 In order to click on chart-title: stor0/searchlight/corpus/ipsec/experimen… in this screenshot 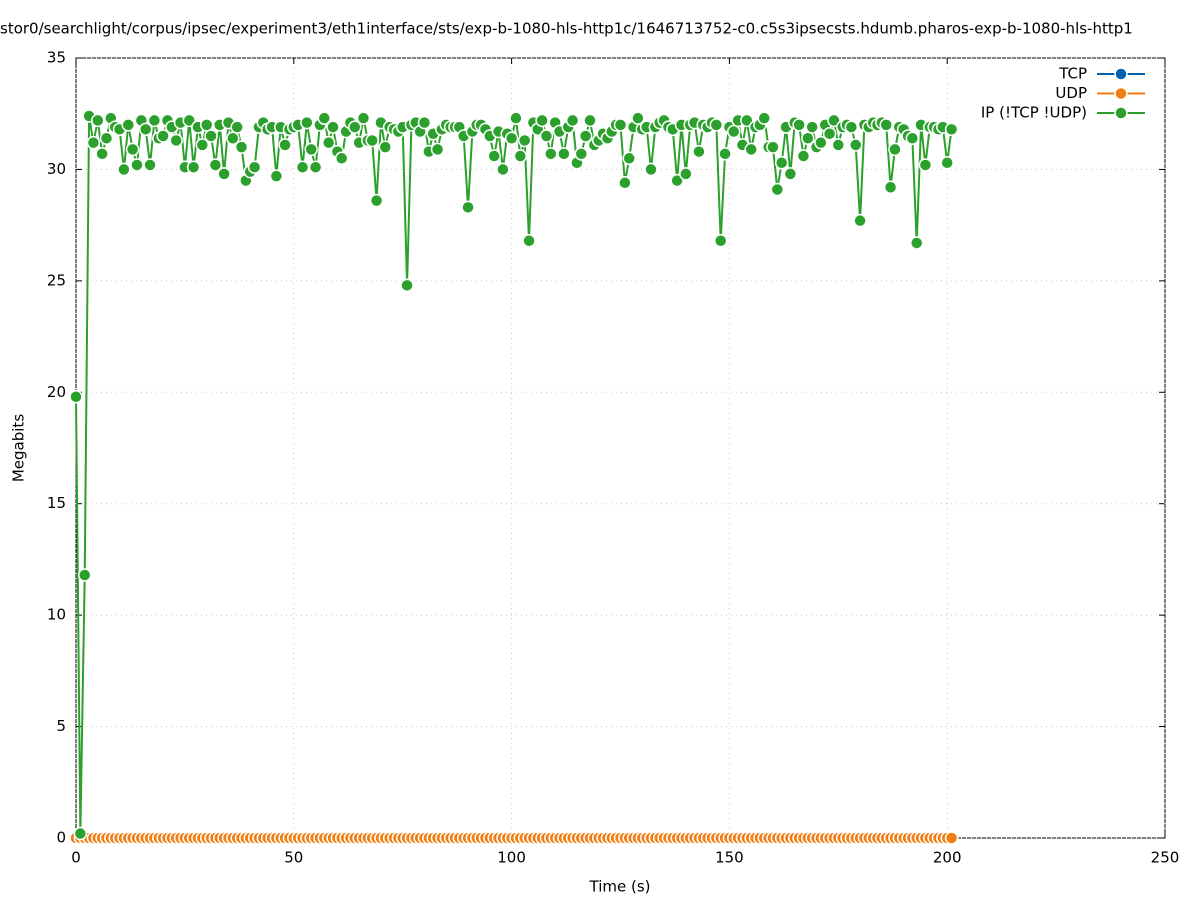, I will do `click(566, 29)`.